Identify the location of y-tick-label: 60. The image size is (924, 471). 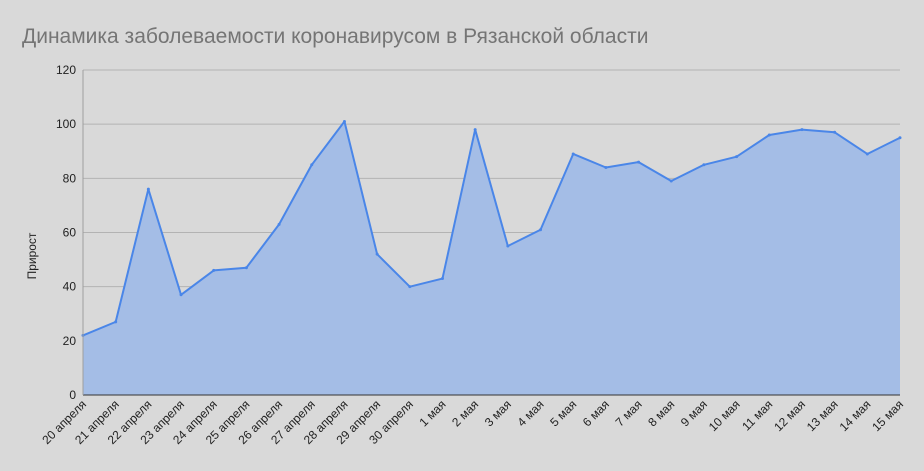
(70, 233).